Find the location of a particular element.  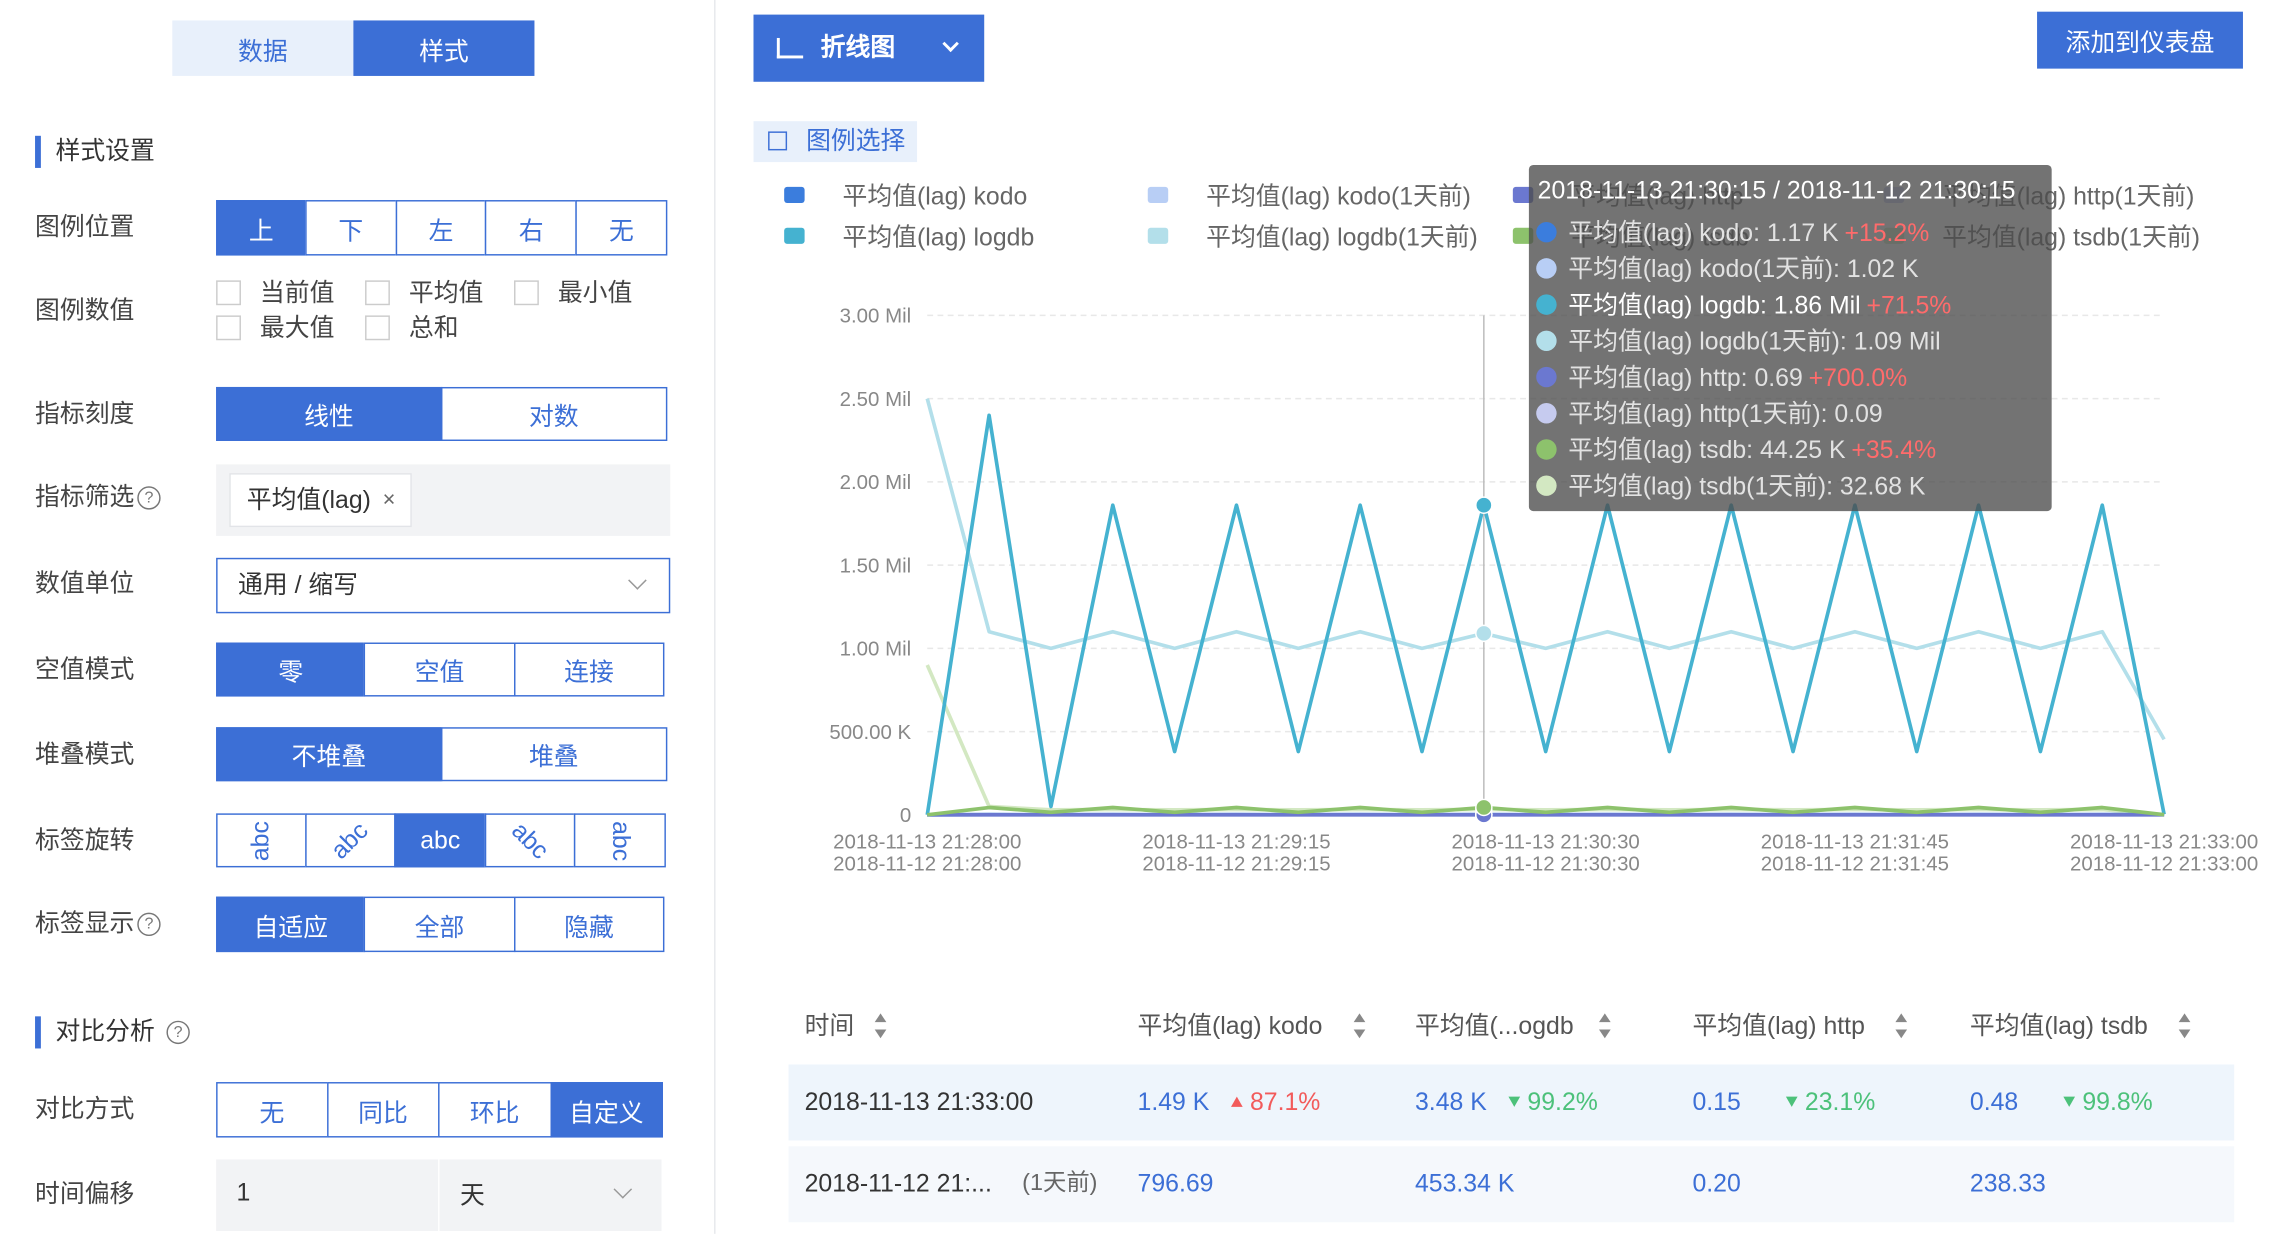

field-label: 数值单位 is located at coordinates (85, 583).